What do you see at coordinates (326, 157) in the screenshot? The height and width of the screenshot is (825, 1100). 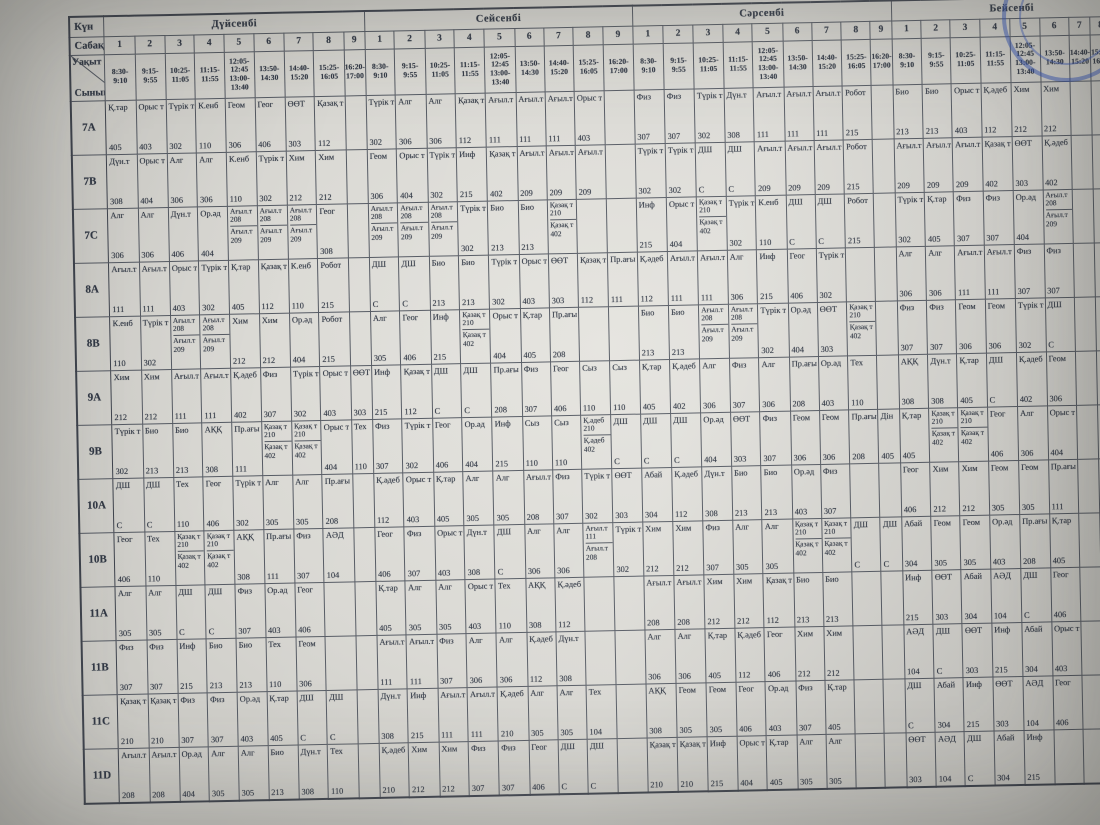 I see `subject: Хим` at bounding box center [326, 157].